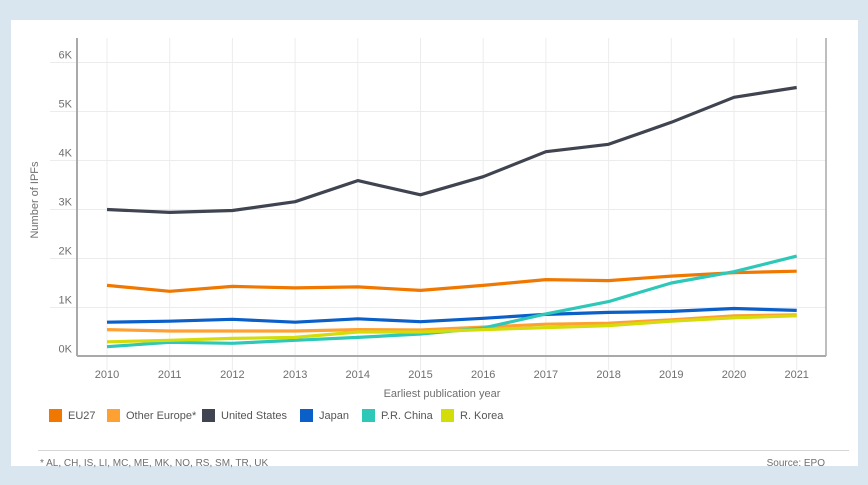 This screenshot has height=485, width=868. Describe the element at coordinates (254, 415) in the screenshot. I see `legend-label: United States` at that location.